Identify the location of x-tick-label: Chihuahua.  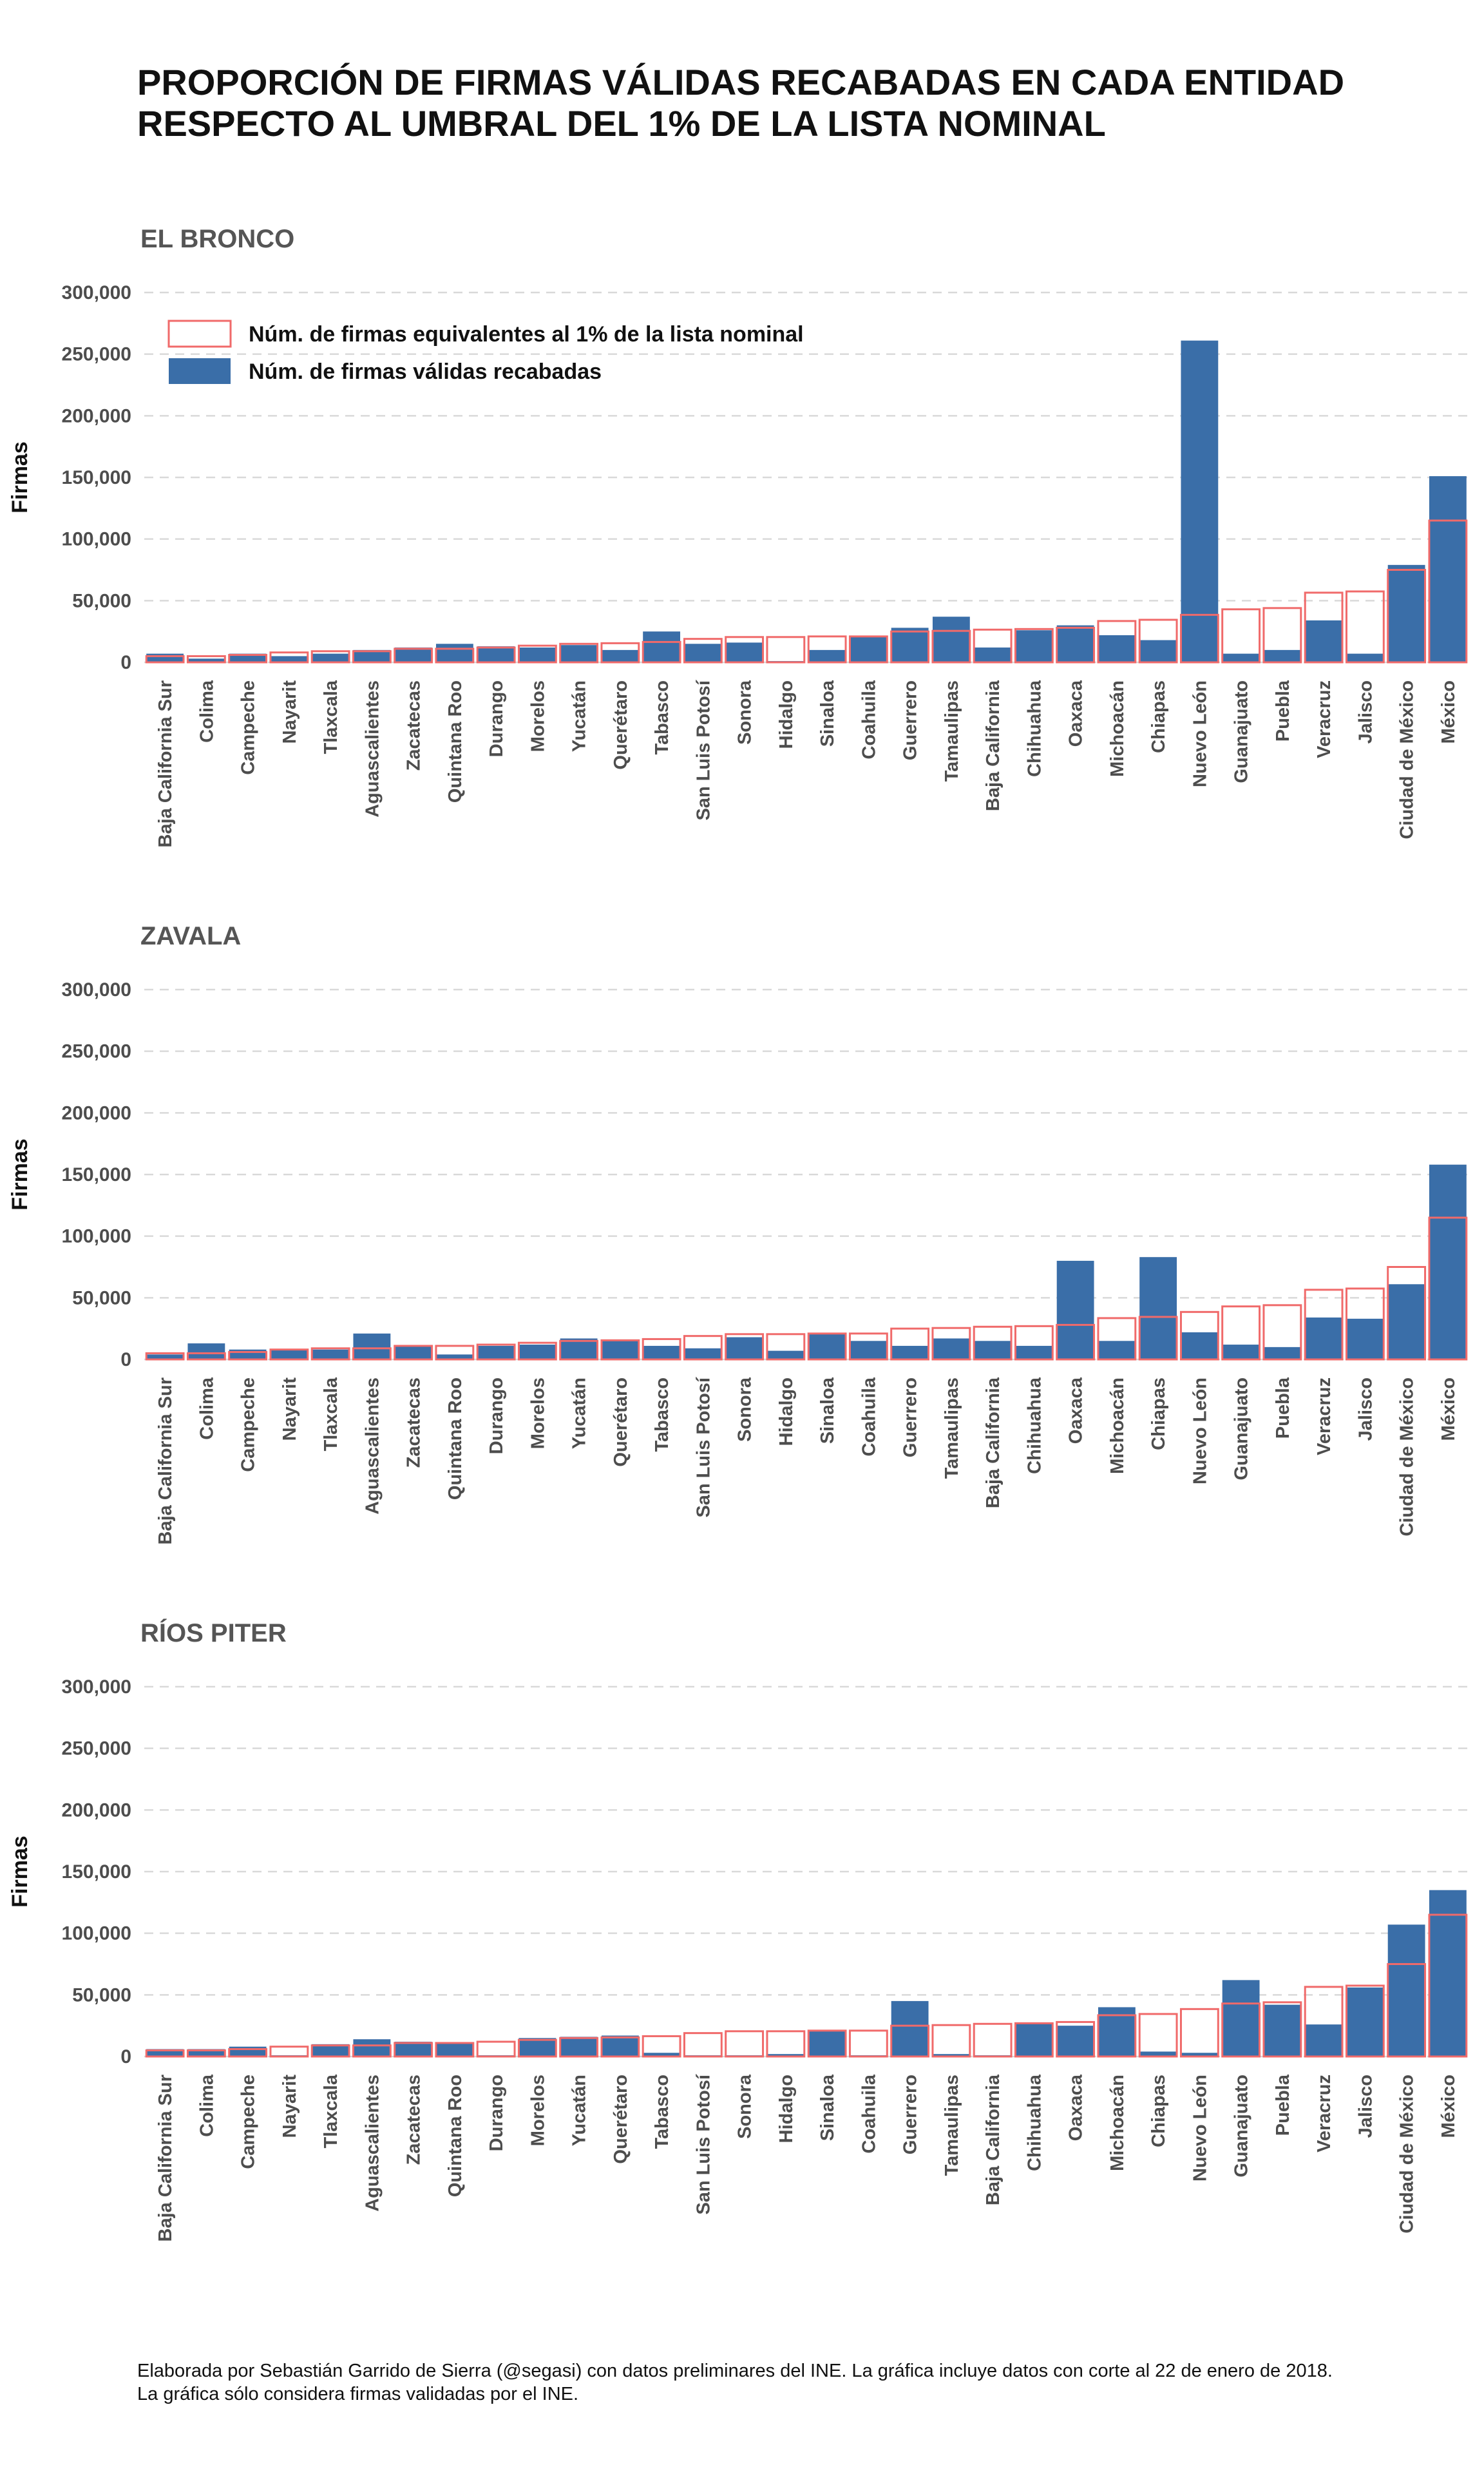
(1034, 2122).